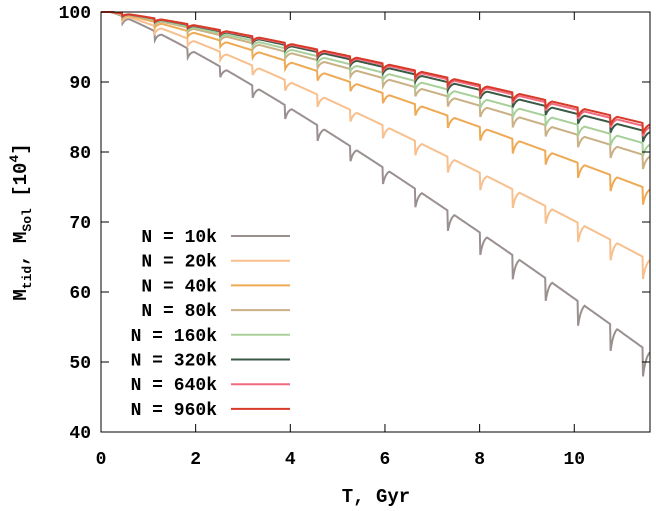  What do you see at coordinates (80, 154) in the screenshot?
I see `y-tick-label: 80` at bounding box center [80, 154].